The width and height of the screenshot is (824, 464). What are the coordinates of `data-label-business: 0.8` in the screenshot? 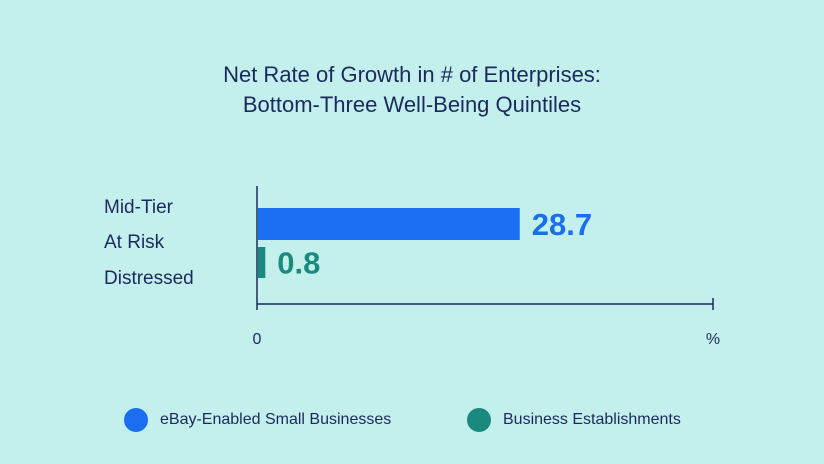 It's located at (298, 263).